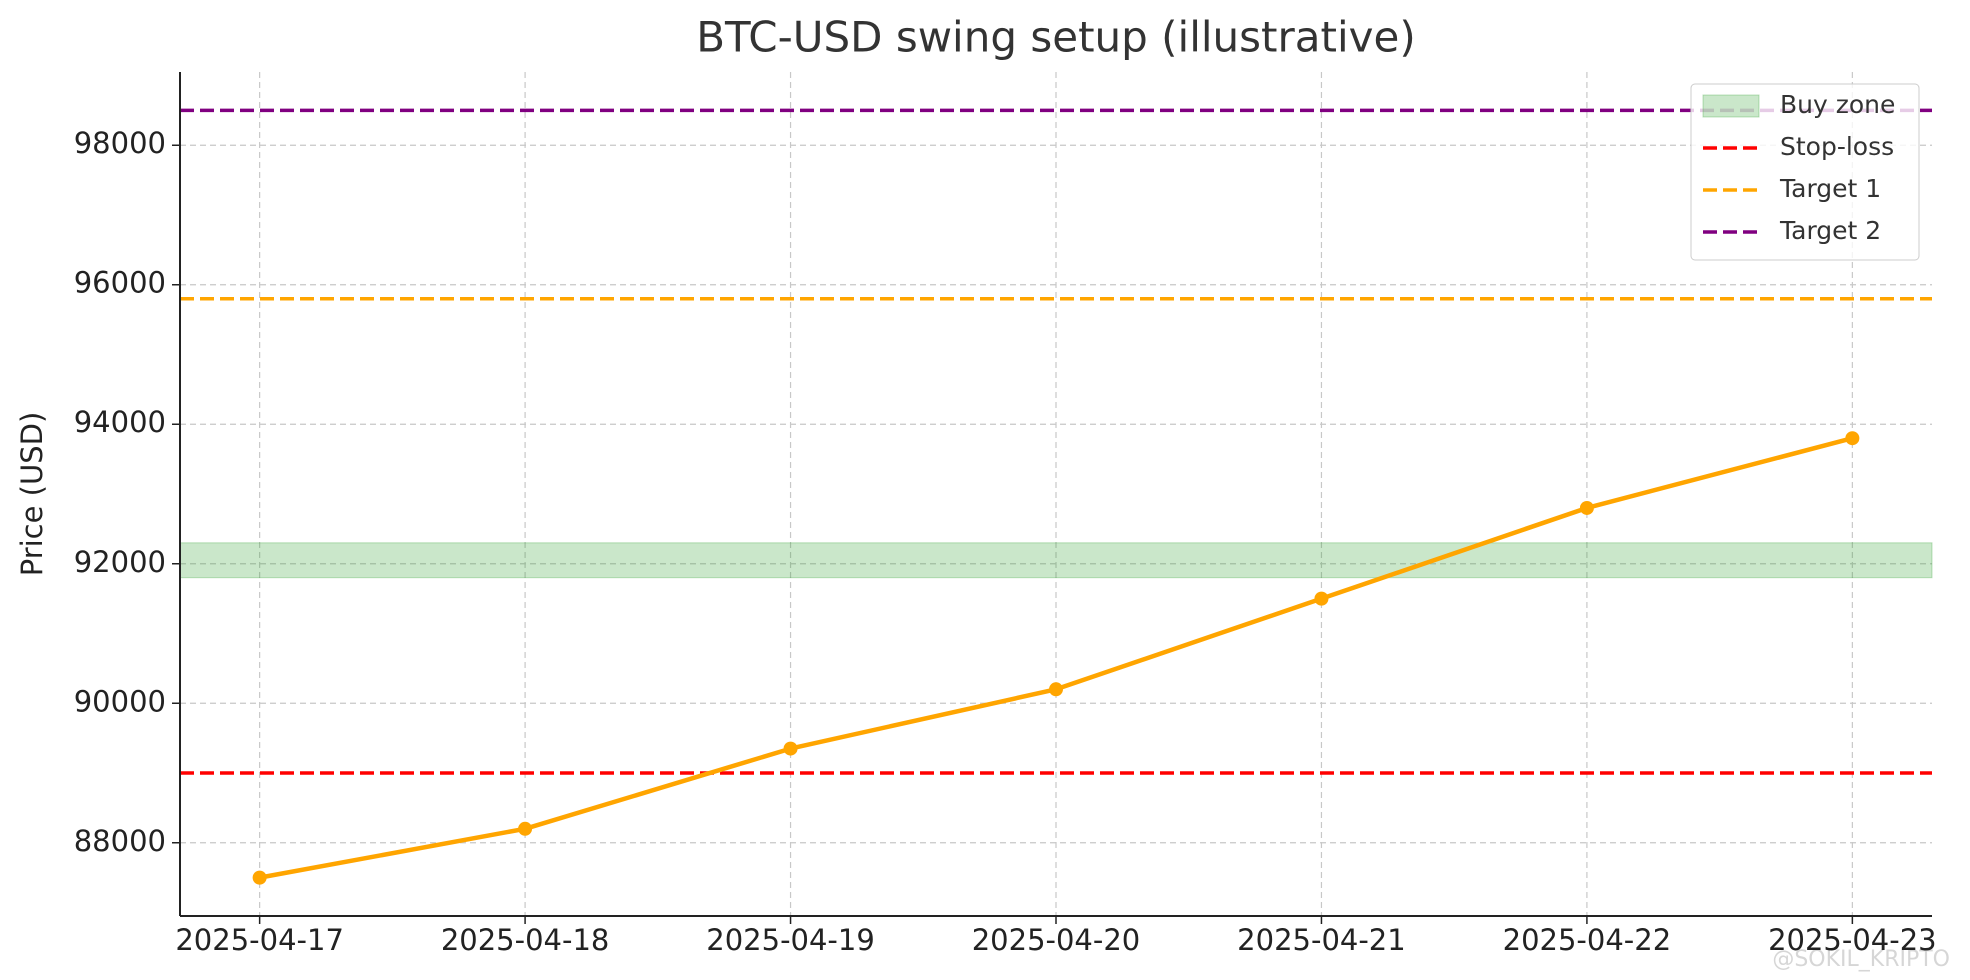 The width and height of the screenshot is (1970, 980). Describe the element at coordinates (1837, 104) in the screenshot. I see `legend-label: Buy zone` at that location.